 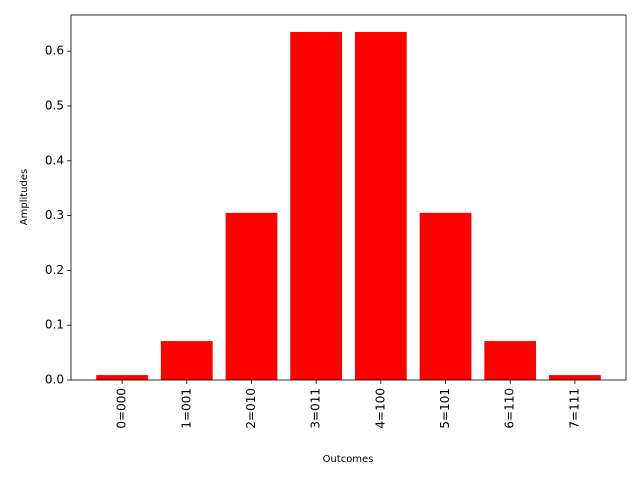 What do you see at coordinates (54, 51) in the screenshot?
I see `y-tick-label: 0.6` at bounding box center [54, 51].